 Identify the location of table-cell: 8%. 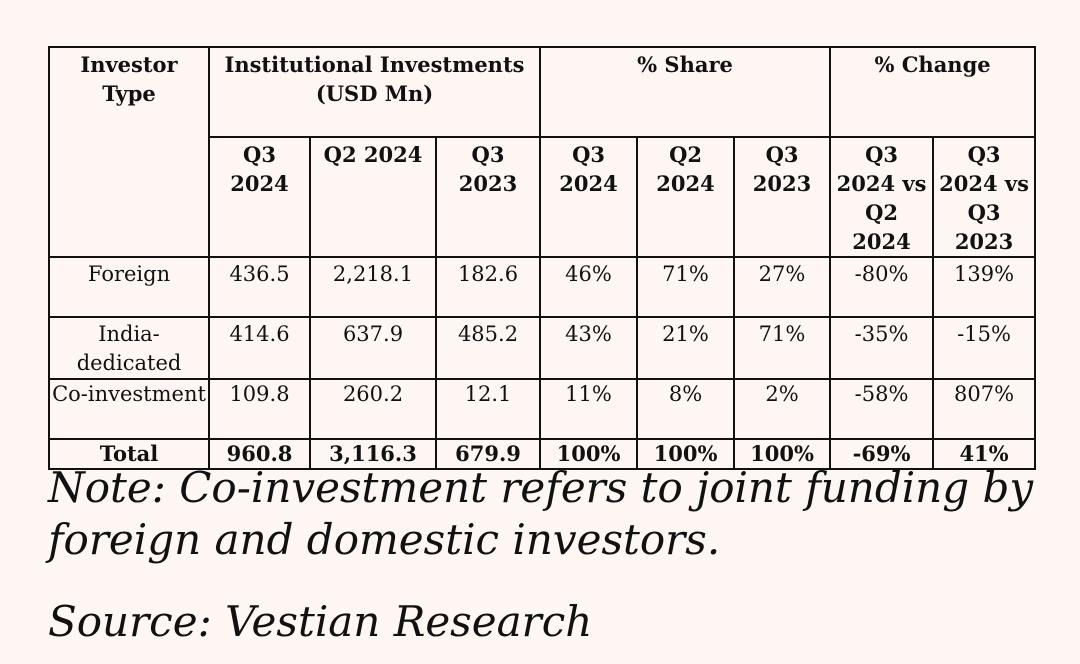
(686, 409).